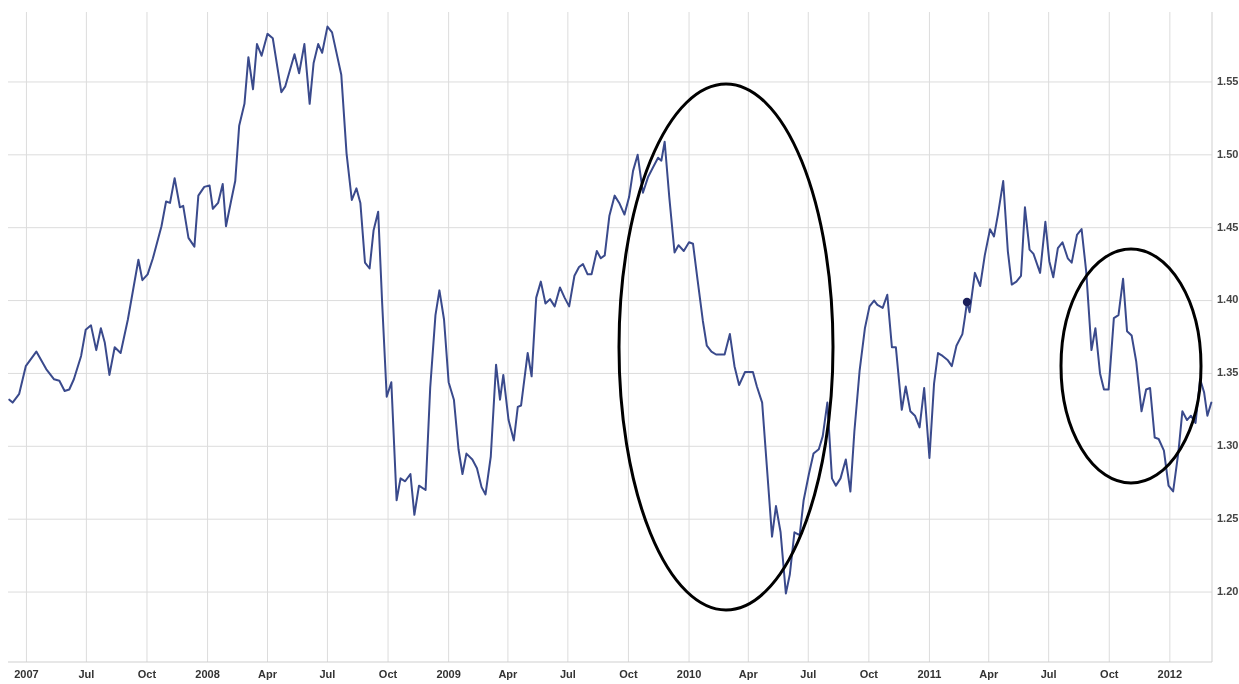 The height and width of the screenshot is (684, 1239). What do you see at coordinates (1228, 226) in the screenshot?
I see `y-tick-label: 1.45` at bounding box center [1228, 226].